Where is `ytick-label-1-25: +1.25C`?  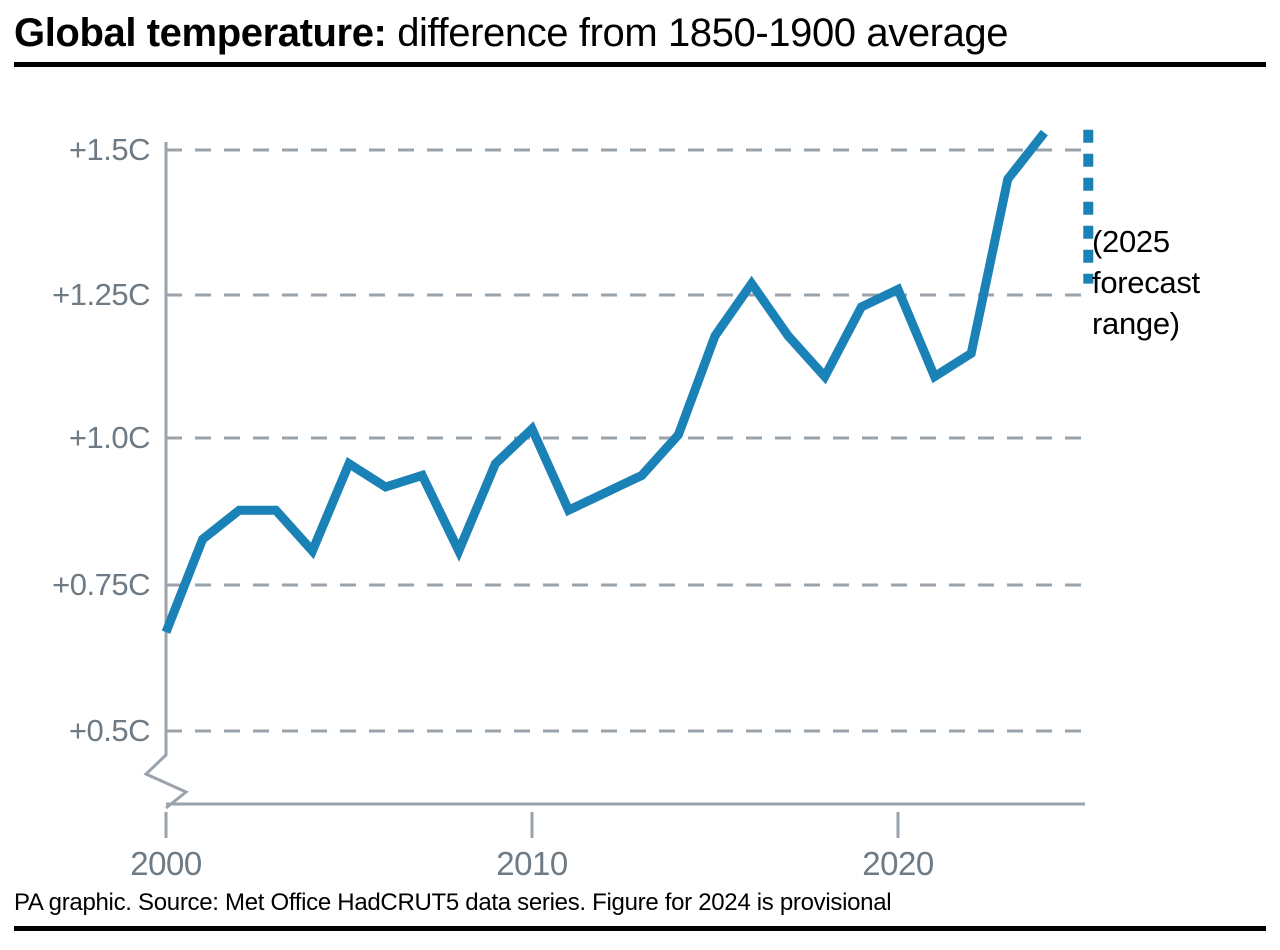 ytick-label-1-25: +1.25C is located at coordinates (101, 294).